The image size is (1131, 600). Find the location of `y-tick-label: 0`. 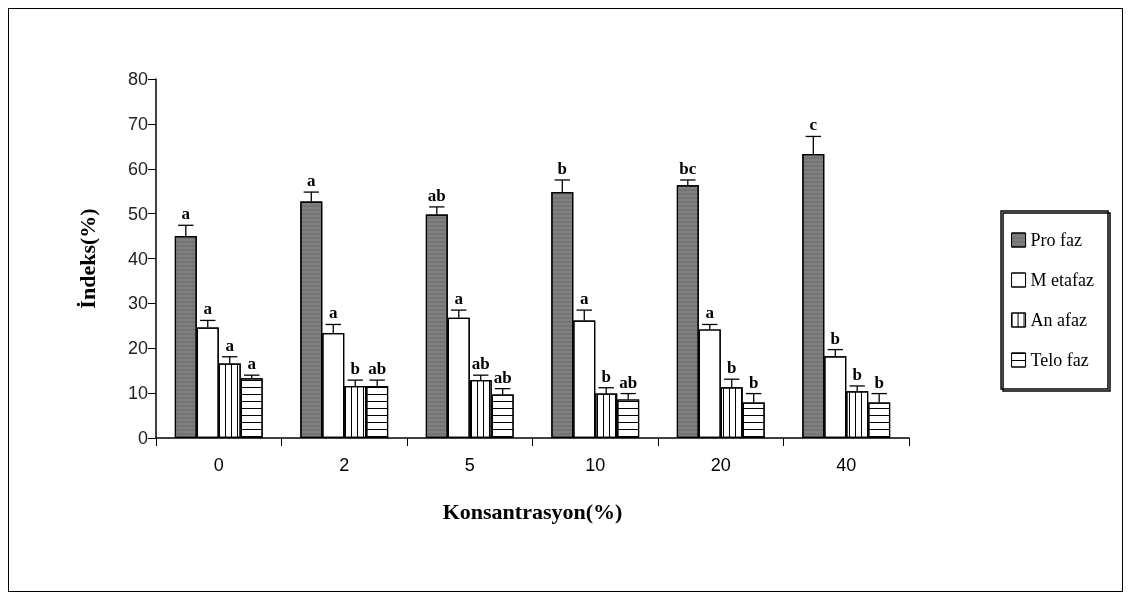

y-tick-label: 0 is located at coordinates (142, 438).